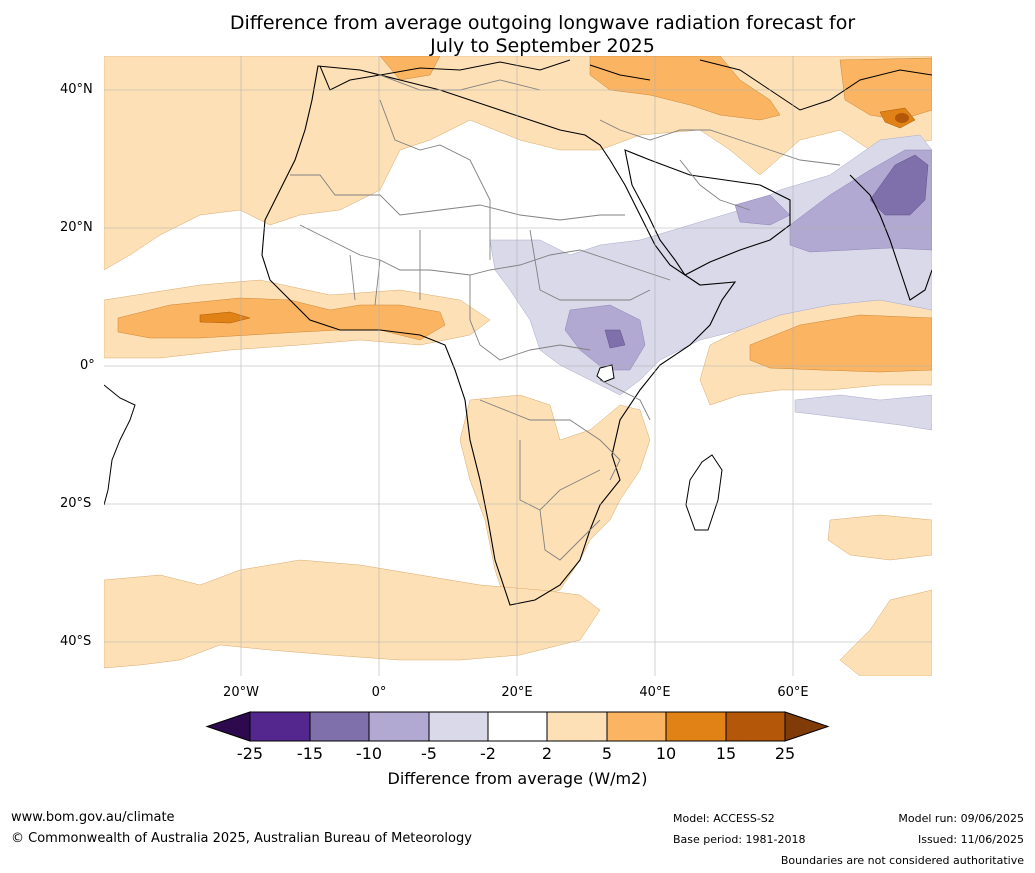 The height and width of the screenshot is (873, 1035). I want to click on footer-website-link: www.bom.gov.au/climate, so click(93, 817).